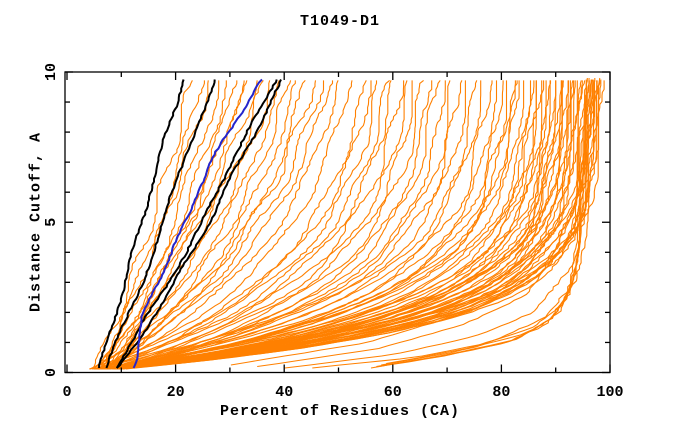 The width and height of the screenshot is (680, 440). Describe the element at coordinates (51, 222) in the screenshot. I see `tick-label: 5` at that location.